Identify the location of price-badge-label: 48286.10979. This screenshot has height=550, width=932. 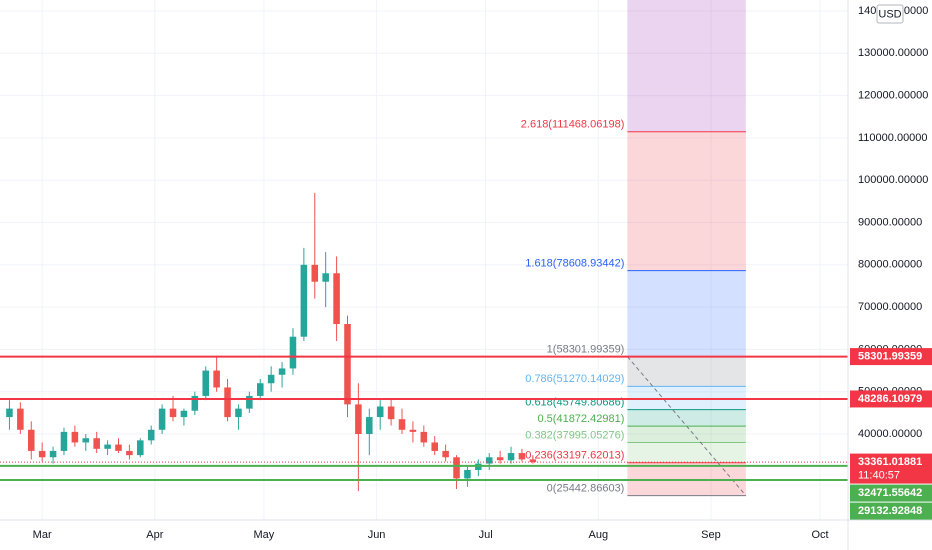
(890, 399).